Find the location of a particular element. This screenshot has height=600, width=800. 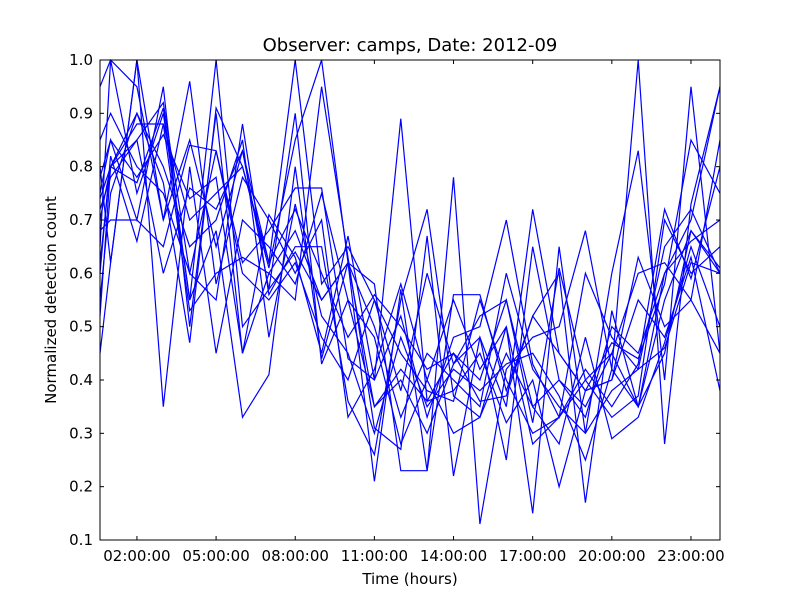

y-tick-label-9: 0.9 is located at coordinates (81, 113).